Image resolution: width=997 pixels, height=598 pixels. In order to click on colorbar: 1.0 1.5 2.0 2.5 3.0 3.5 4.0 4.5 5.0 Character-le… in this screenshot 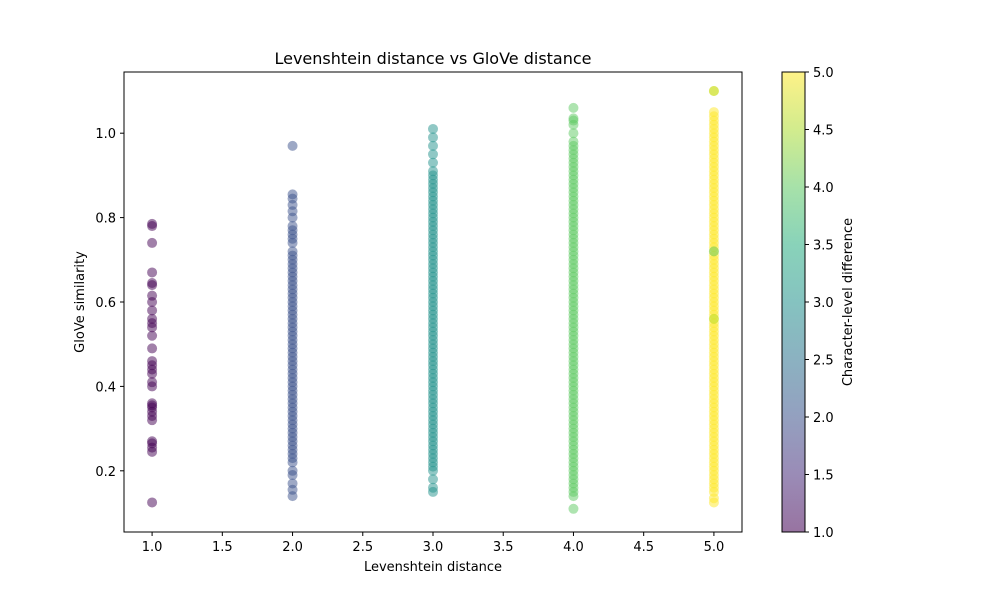, I will do `click(818, 303)`.